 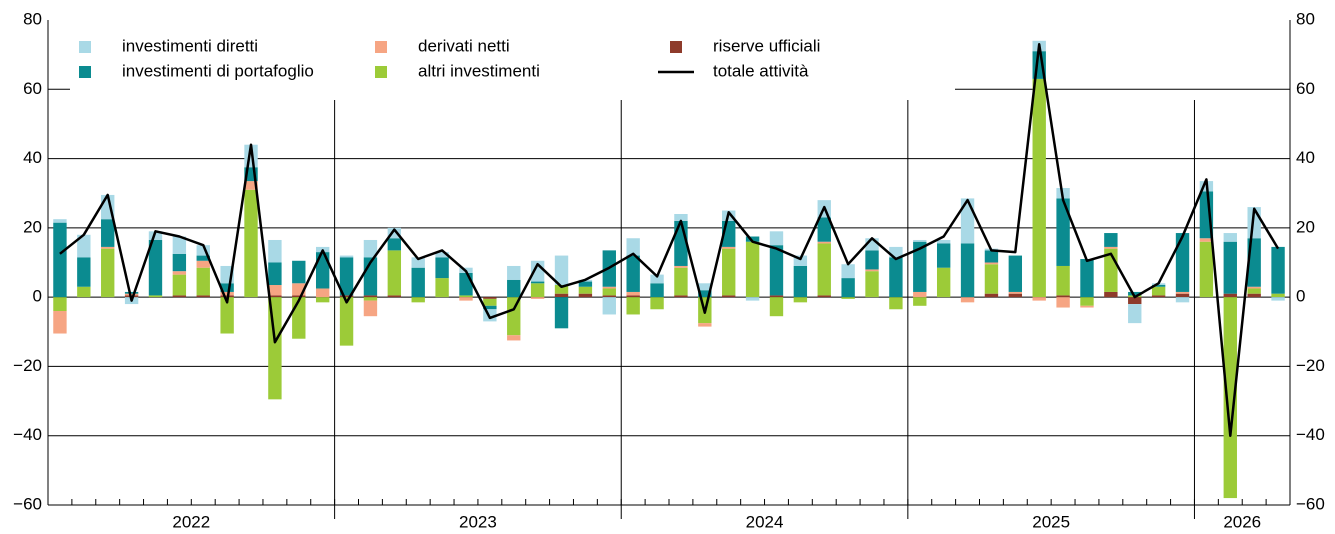 I want to click on y2-tick-label: 60, so click(x=1305, y=88).